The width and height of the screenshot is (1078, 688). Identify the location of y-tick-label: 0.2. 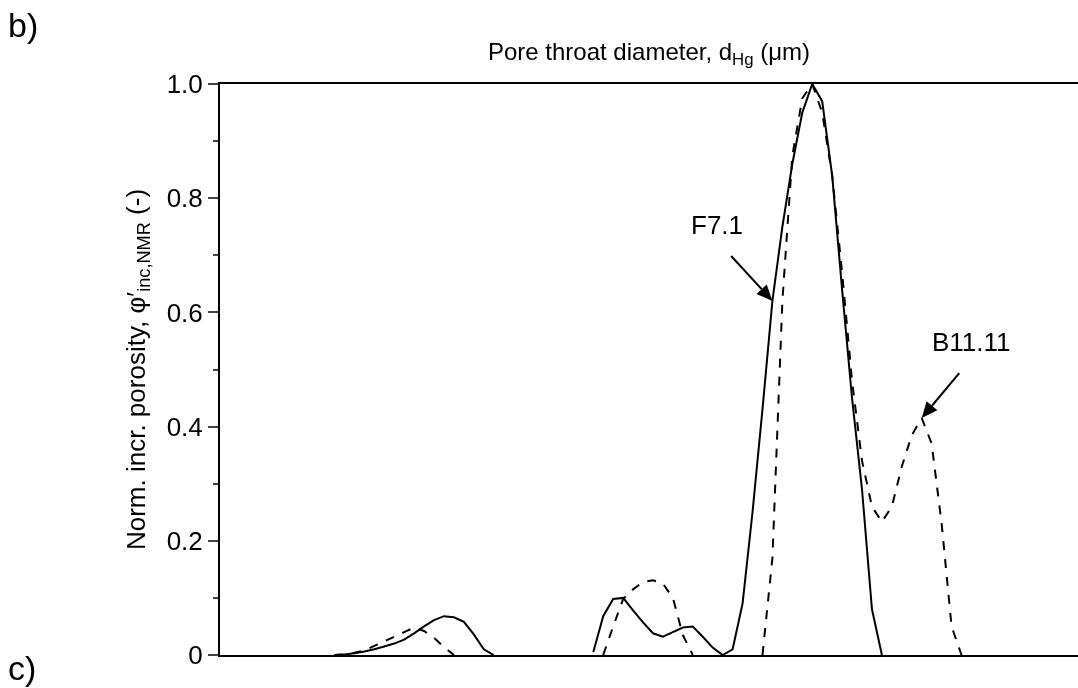
(184, 540).